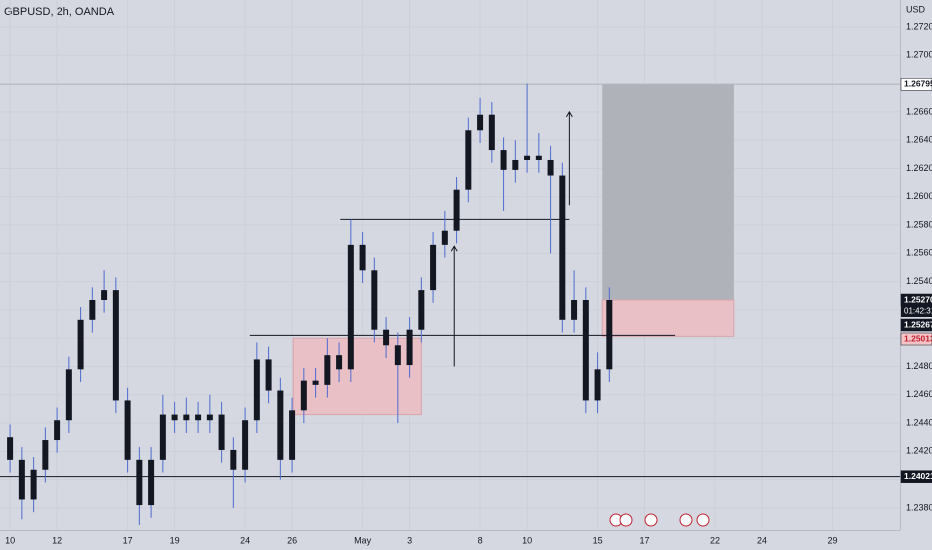 The height and width of the screenshot is (550, 932). Describe the element at coordinates (292, 540) in the screenshot. I see `x-tick-label: 26` at that location.